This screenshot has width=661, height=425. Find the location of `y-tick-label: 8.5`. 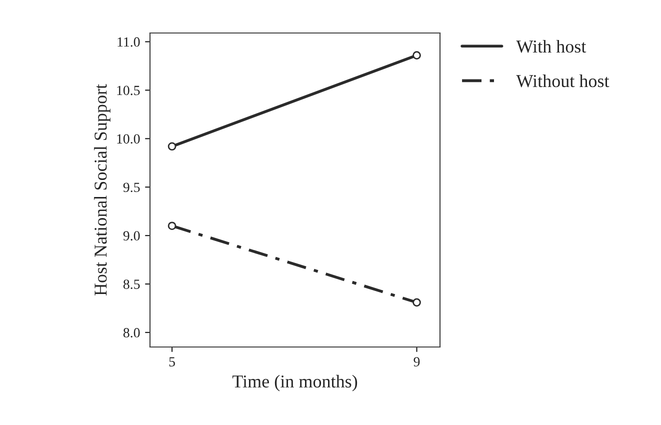

y-tick-label: 8.5 is located at coordinates (131, 285).